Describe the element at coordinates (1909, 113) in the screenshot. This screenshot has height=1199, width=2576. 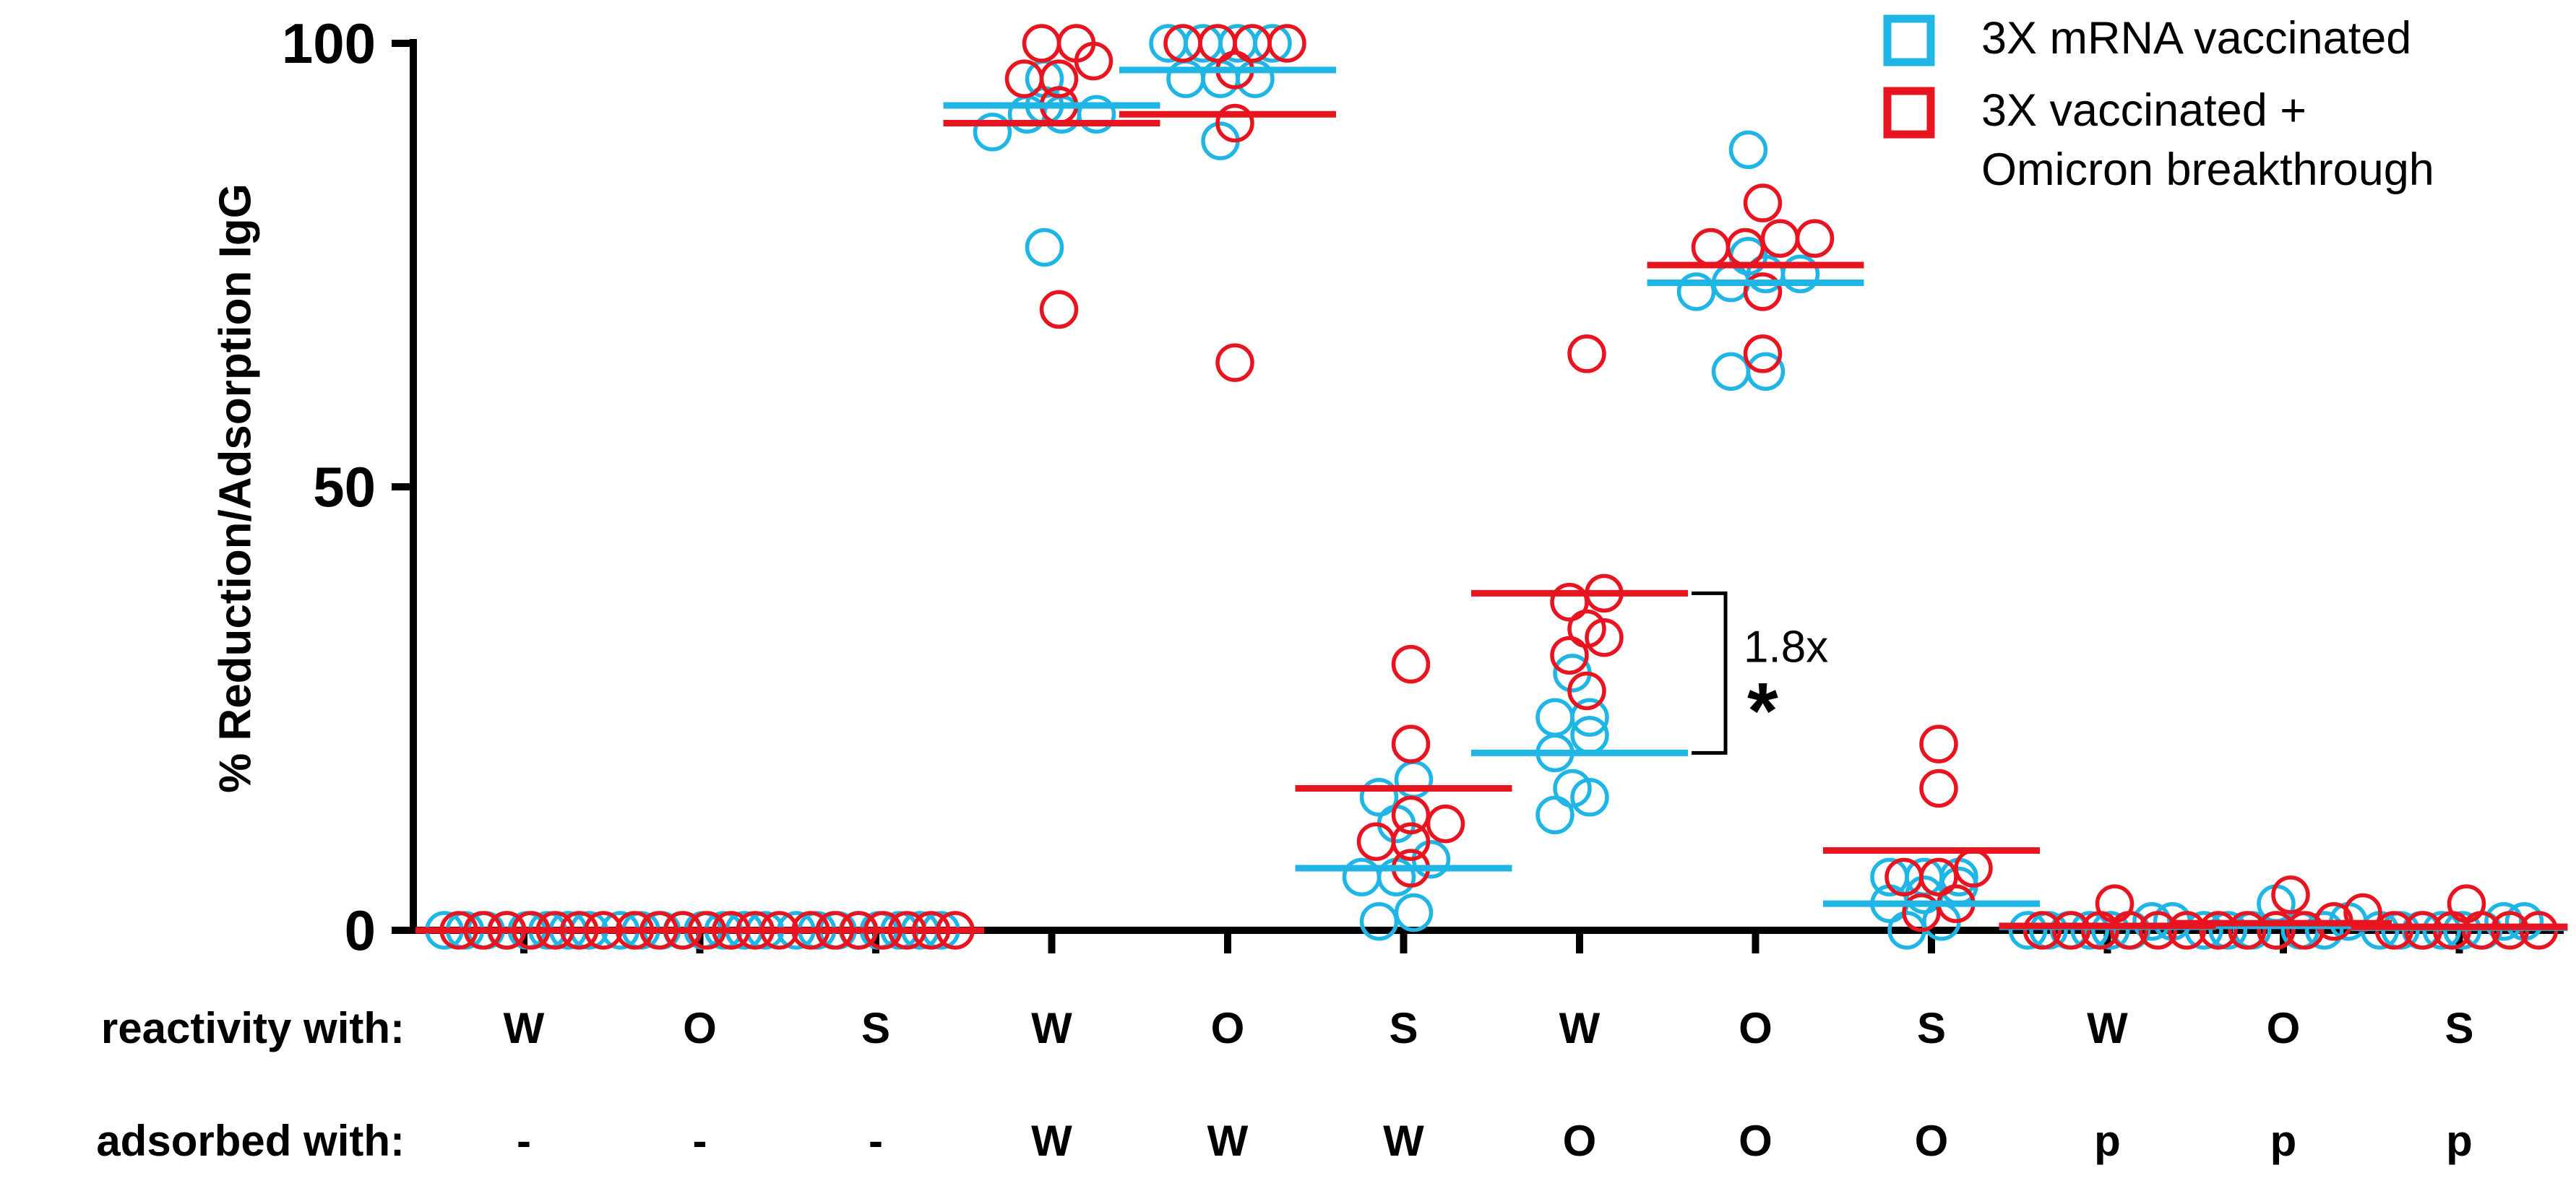
I see `legend-swatch-omicron-breakthrough` at that location.